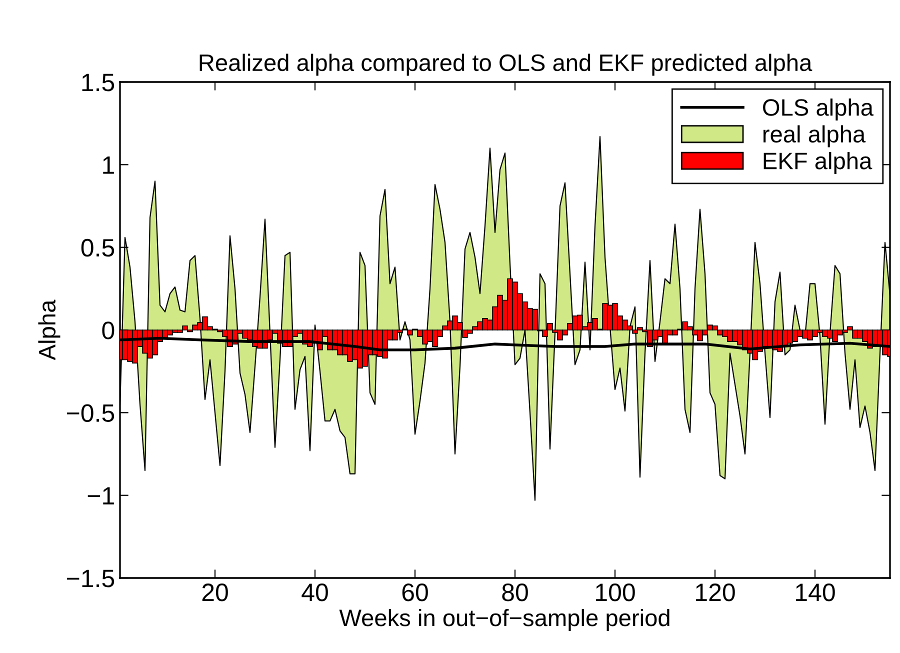 The image size is (900, 653). I want to click on legend-label: OLS alpha, so click(818, 109).